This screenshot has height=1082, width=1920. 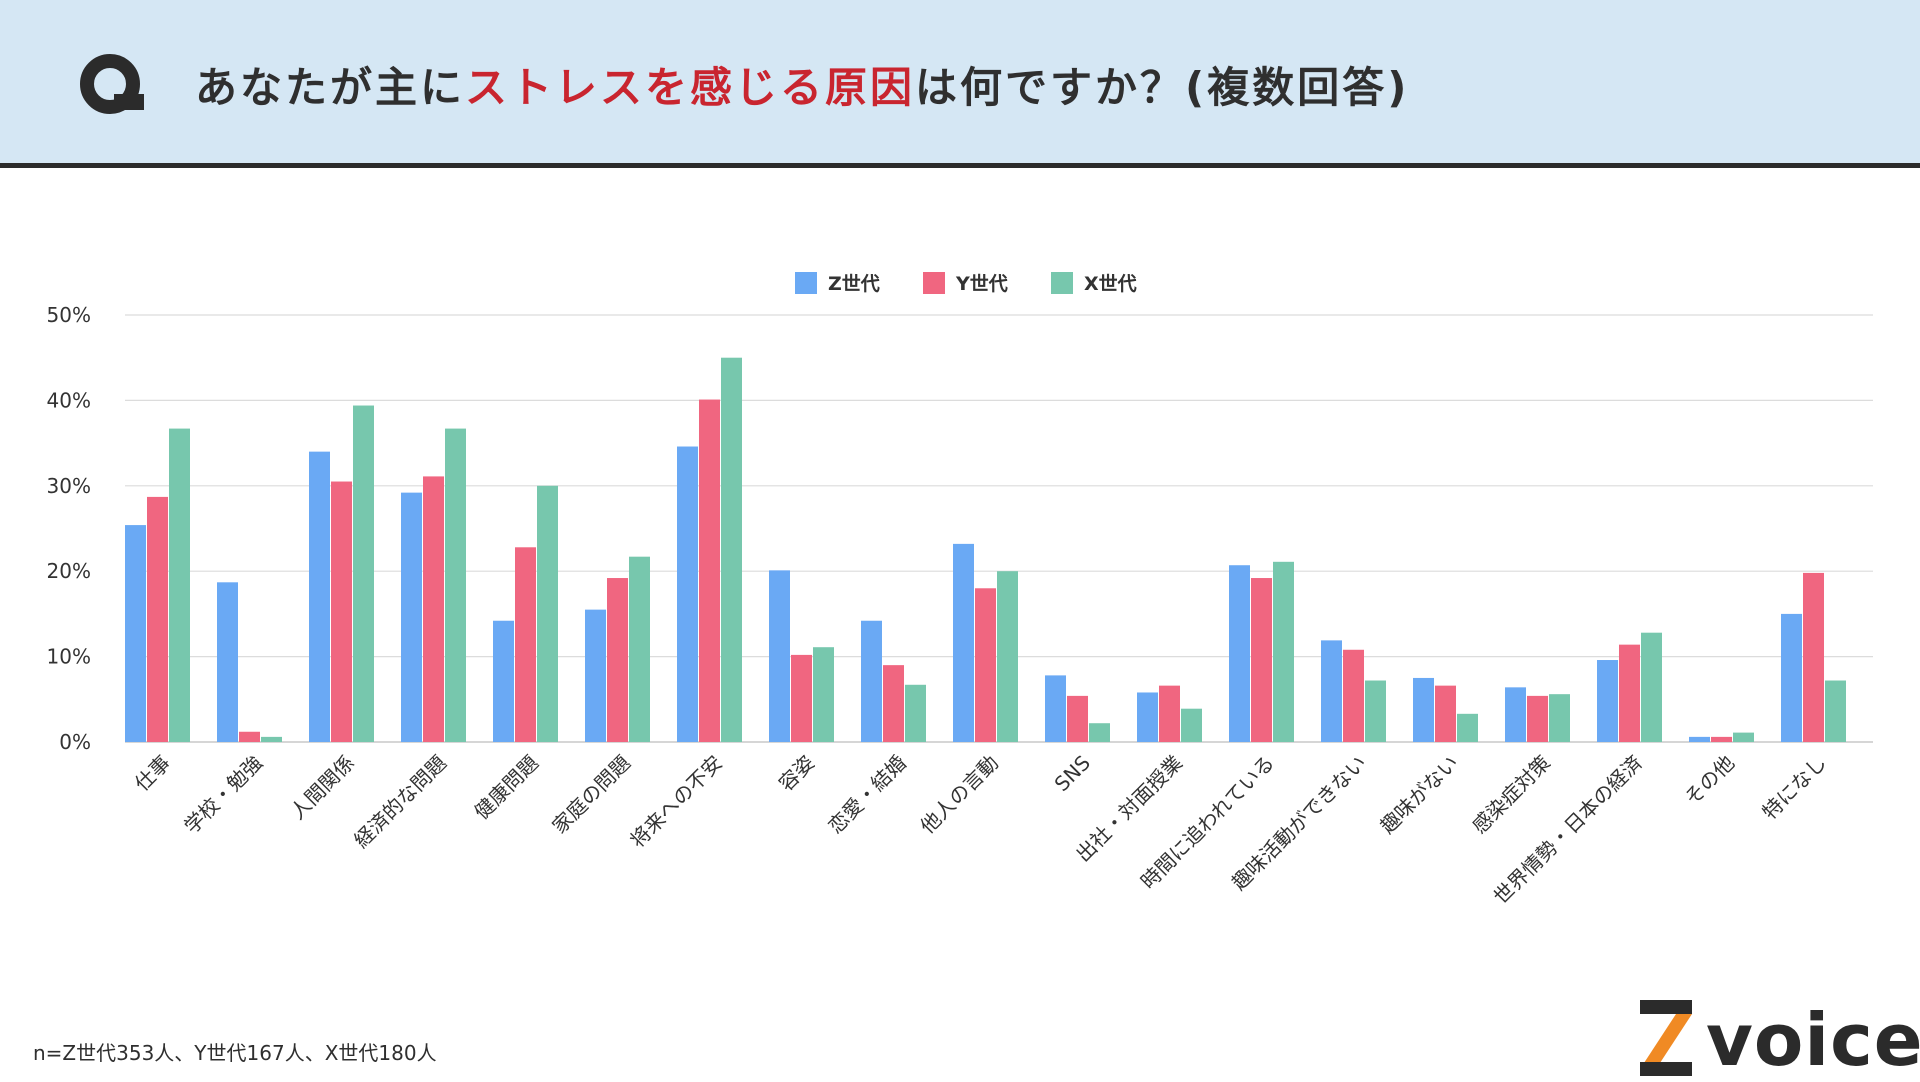 What do you see at coordinates (235, 1053) in the screenshot?
I see `sample-size-note: n=Z世代353人、Y世代167人、X世代180人` at bounding box center [235, 1053].